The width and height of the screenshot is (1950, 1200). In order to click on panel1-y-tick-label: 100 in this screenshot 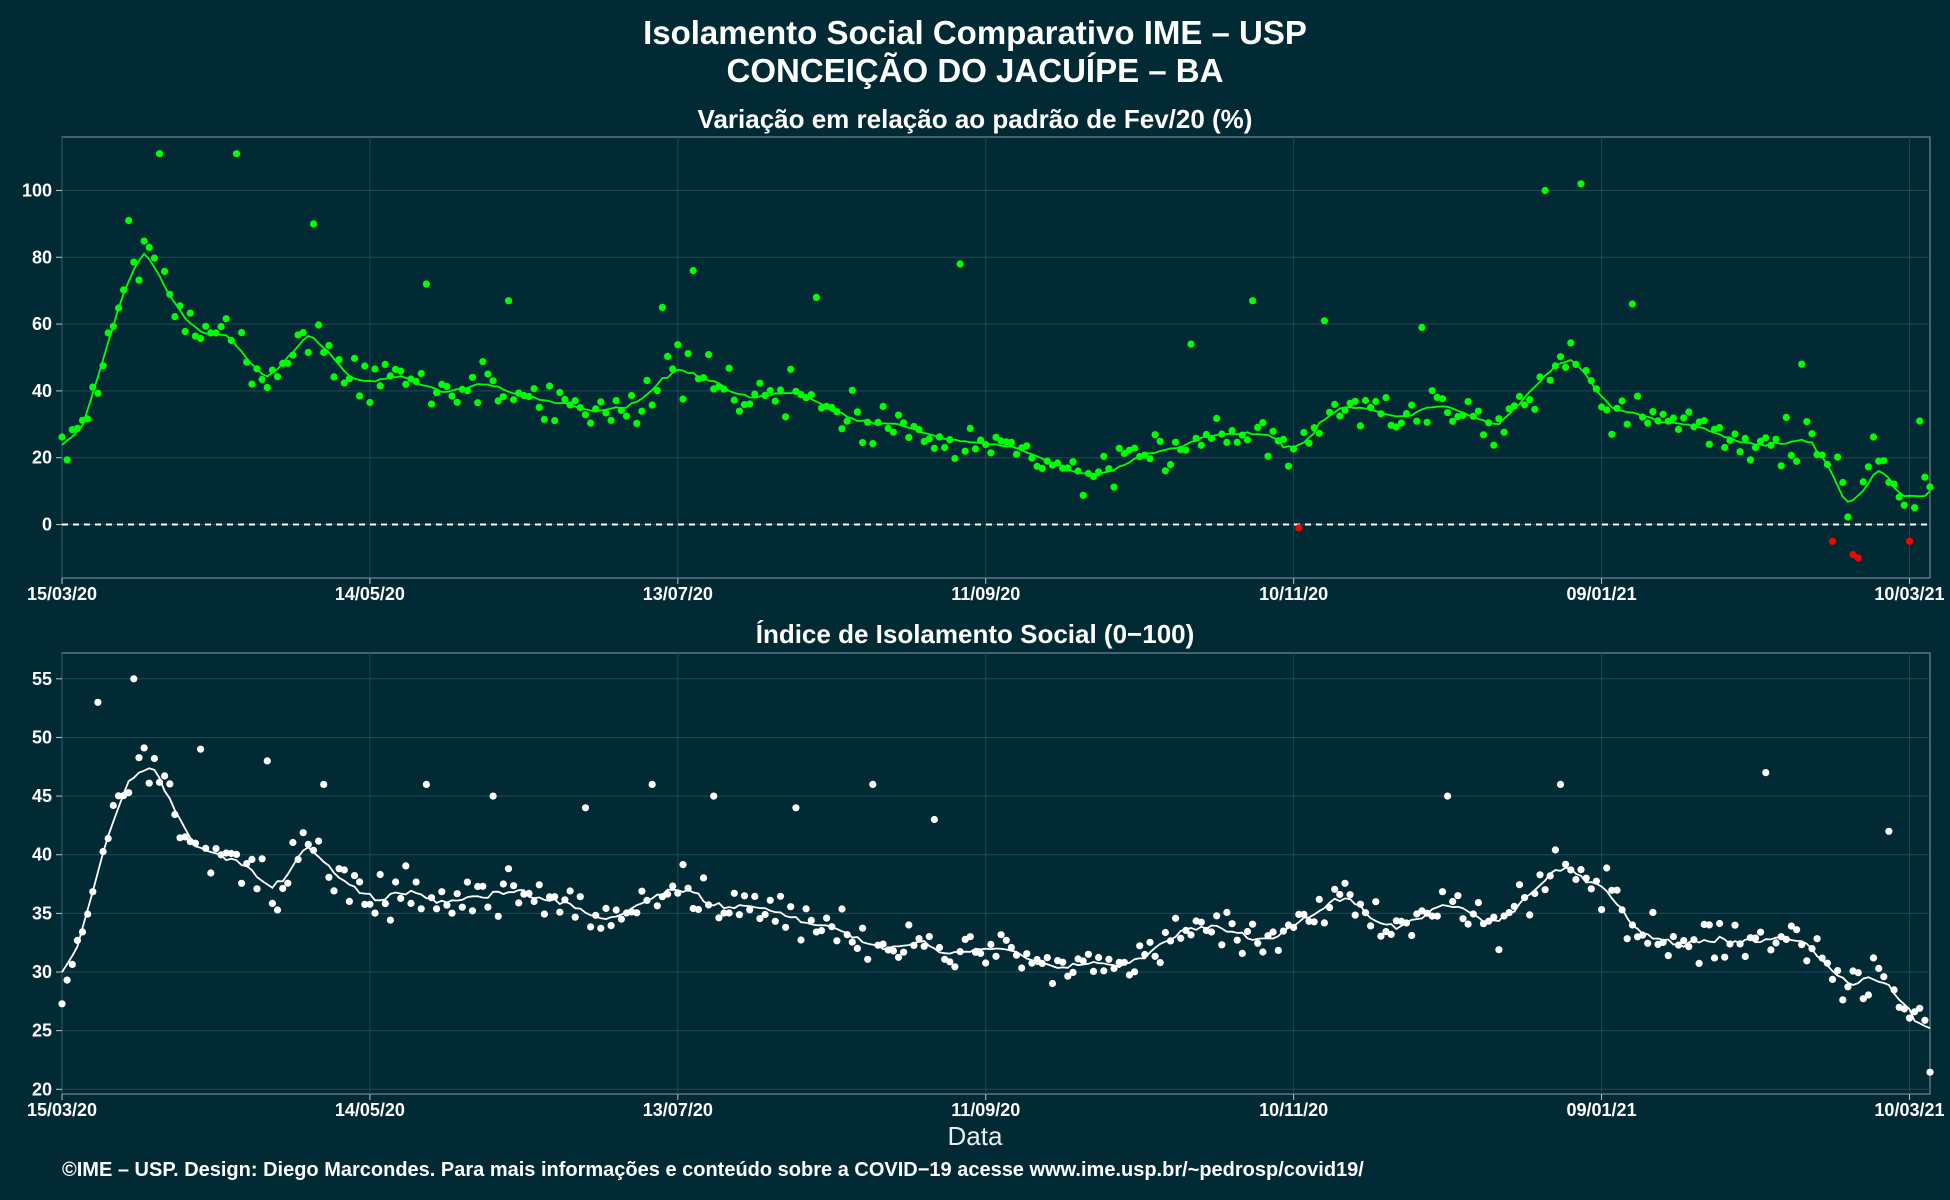, I will do `click(37, 190)`.